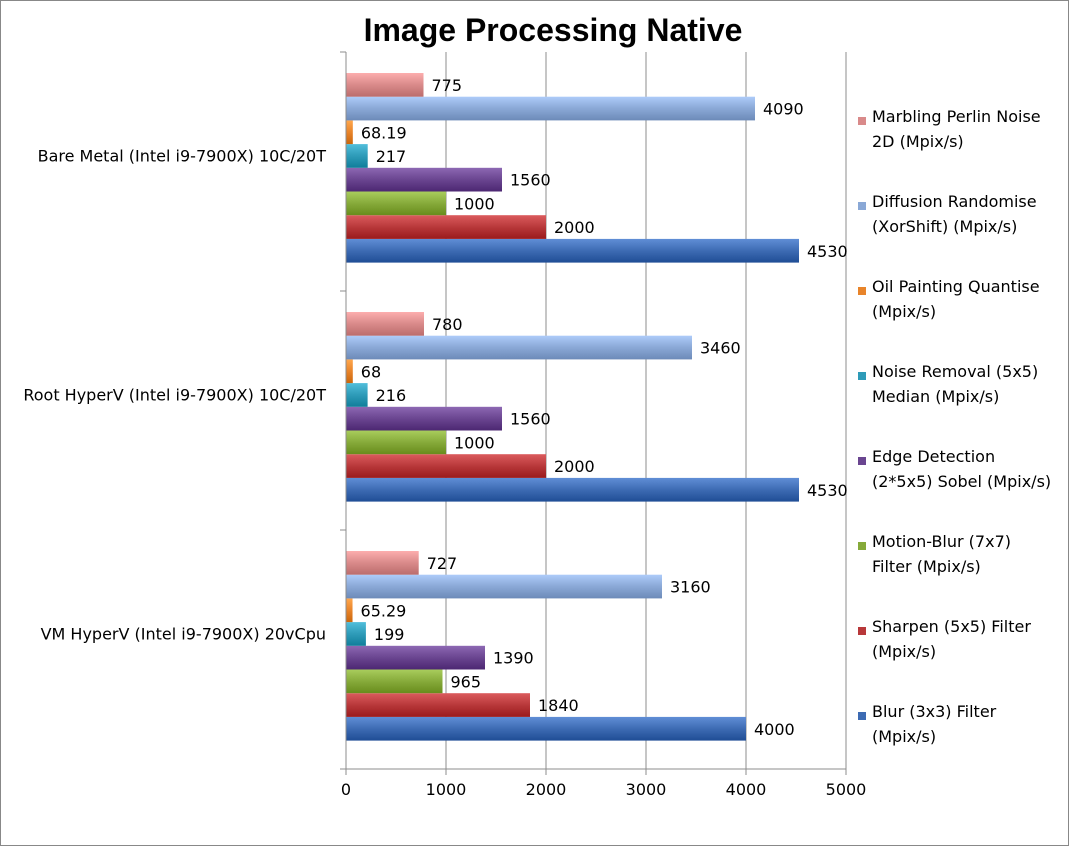  I want to click on legend-item: Oil Painting Quantise (Mpix/s), so click(949, 299).